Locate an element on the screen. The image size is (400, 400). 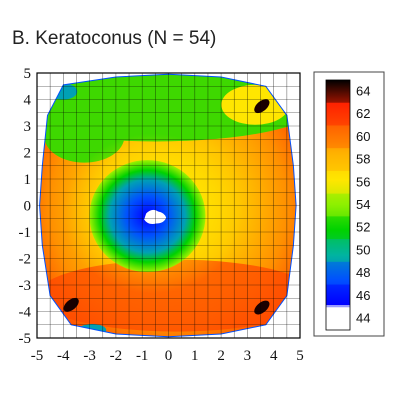
x-tick-label: 2 is located at coordinates (221, 356).